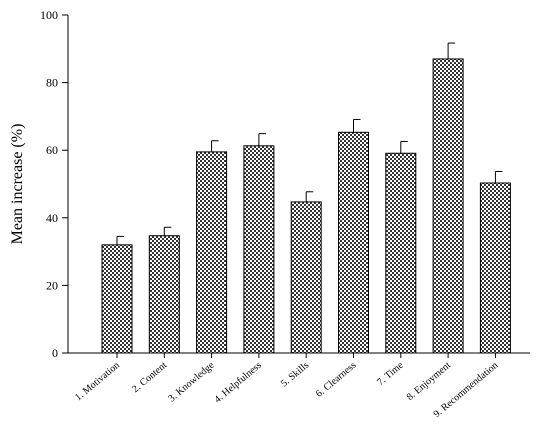 The height and width of the screenshot is (434, 550). I want to click on x-tick-label-1: 1. Motivation, so click(97, 381).